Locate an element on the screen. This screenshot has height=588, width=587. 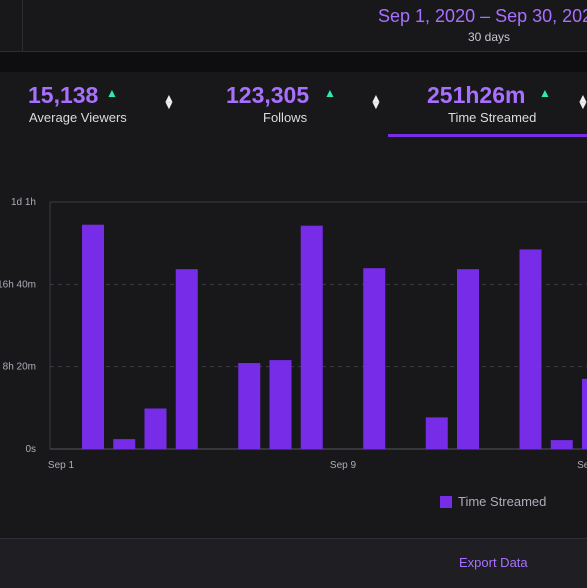
date-range: Sep 1, 2020 – Sep 30, 2020 is located at coordinates (482, 16).